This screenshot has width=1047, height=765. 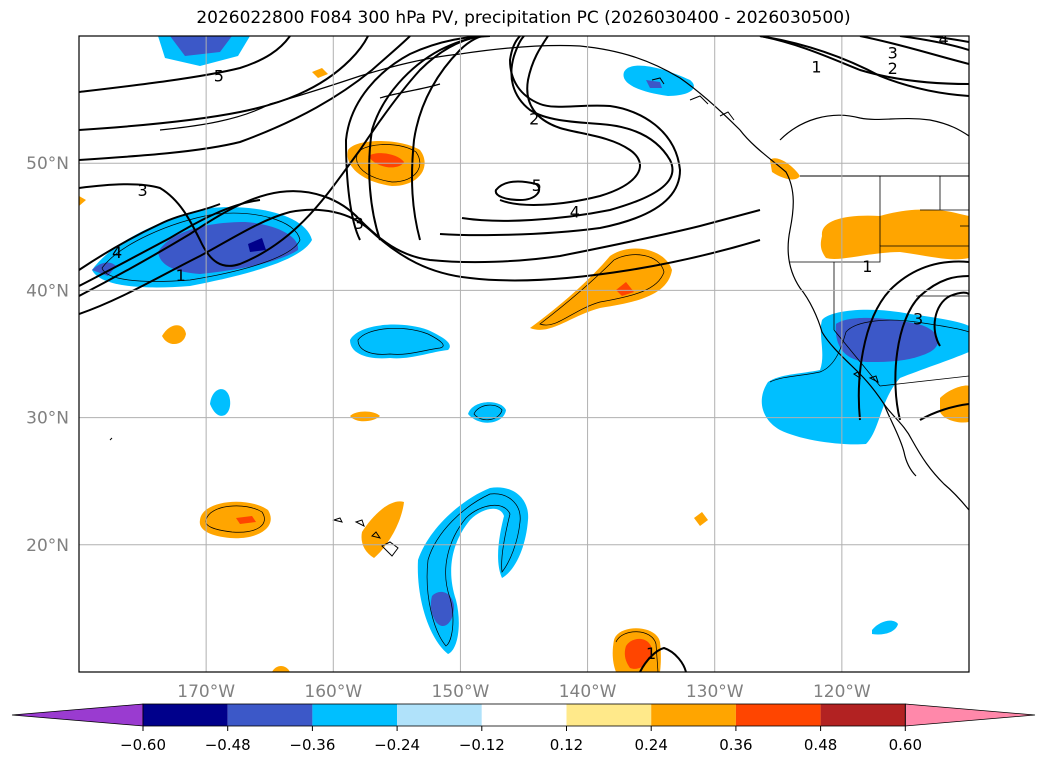 I want to click on lat-tick-label: 50°N, so click(x=47, y=164).